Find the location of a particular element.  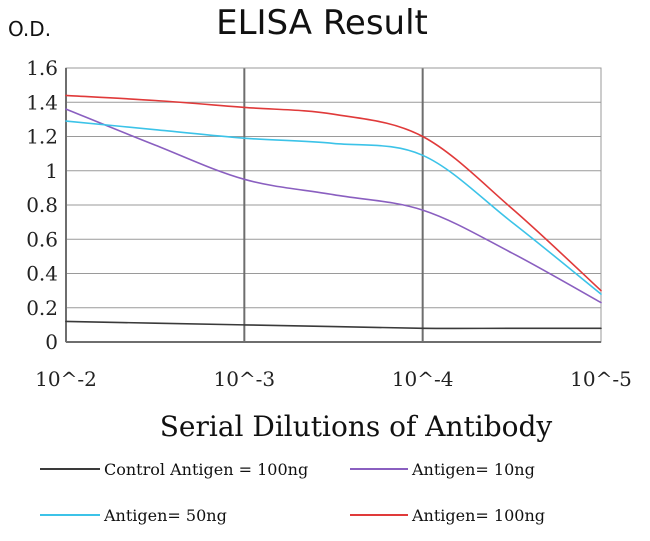

y-tick-label: 1.6 is located at coordinates (42, 68).